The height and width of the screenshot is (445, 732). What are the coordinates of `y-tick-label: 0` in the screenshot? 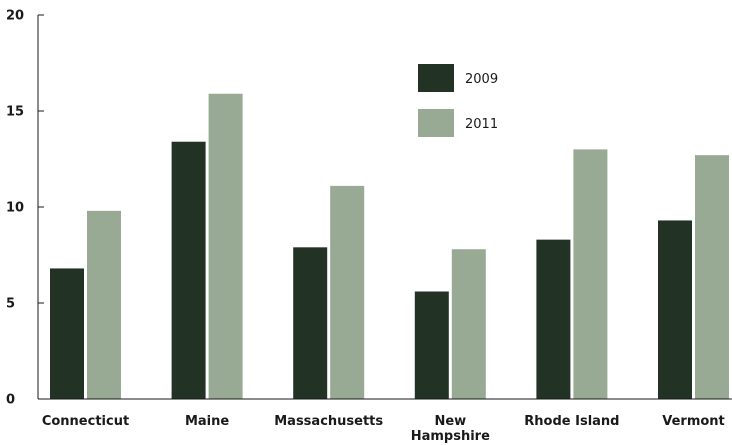 It's located at (10, 400).